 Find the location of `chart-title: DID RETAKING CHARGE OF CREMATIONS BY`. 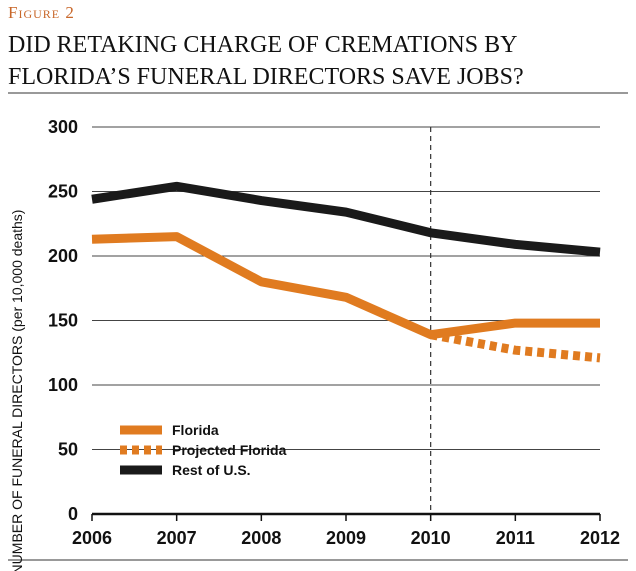

chart-title: DID RETAKING CHARGE OF CREMATIONS BY is located at coordinates (262, 45).